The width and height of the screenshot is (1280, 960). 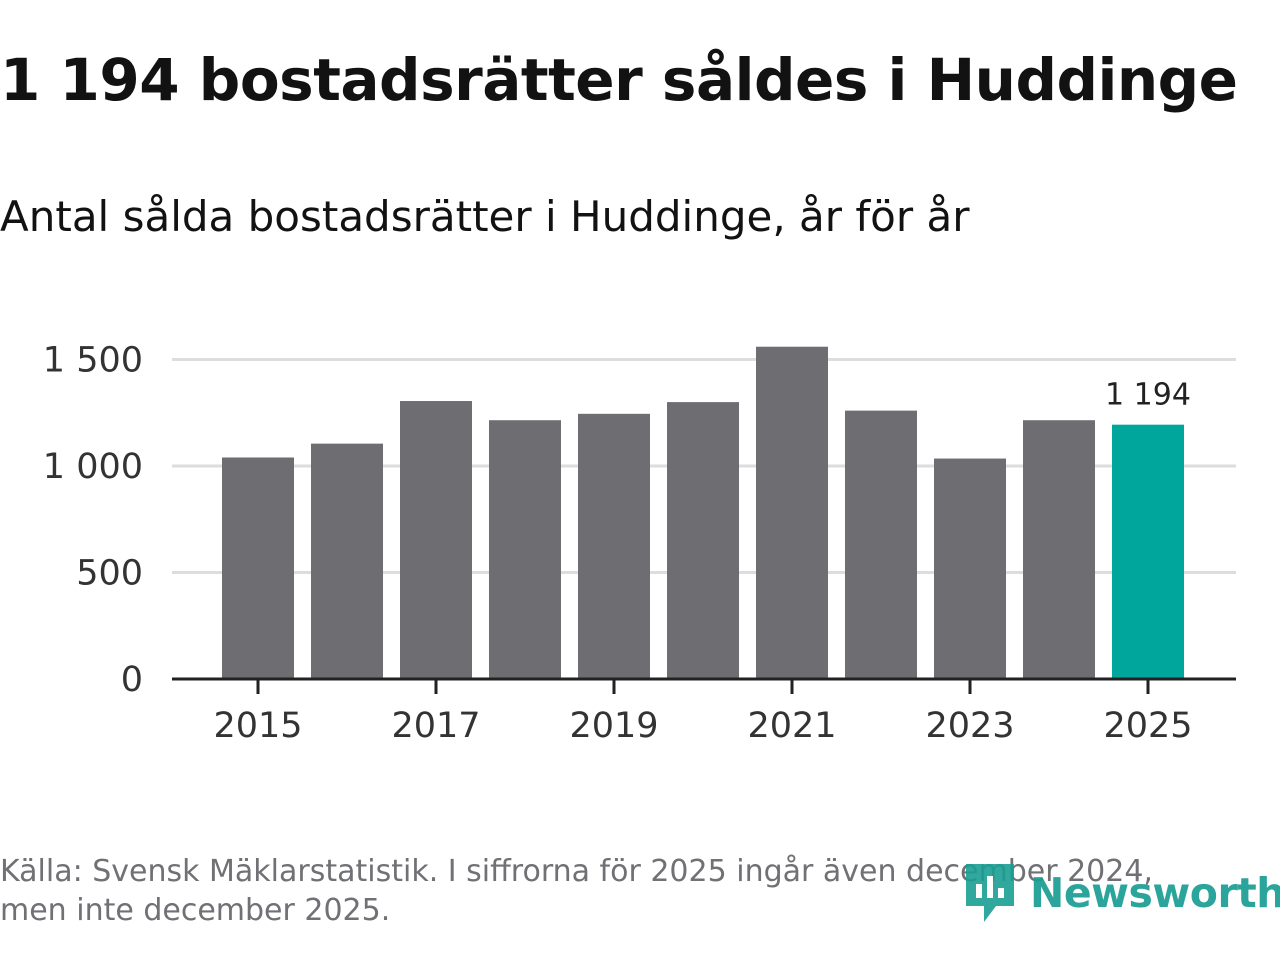 What do you see at coordinates (1147, 726) in the screenshot?
I see `x-tick-label: 2025` at bounding box center [1147, 726].